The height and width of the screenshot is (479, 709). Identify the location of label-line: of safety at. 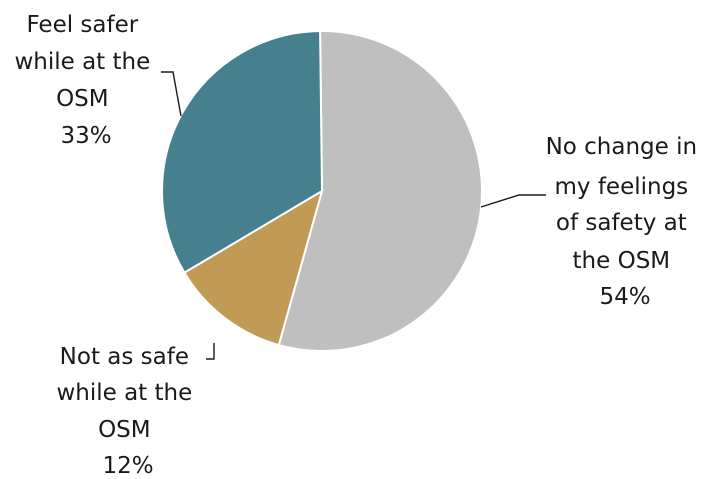
(621, 223).